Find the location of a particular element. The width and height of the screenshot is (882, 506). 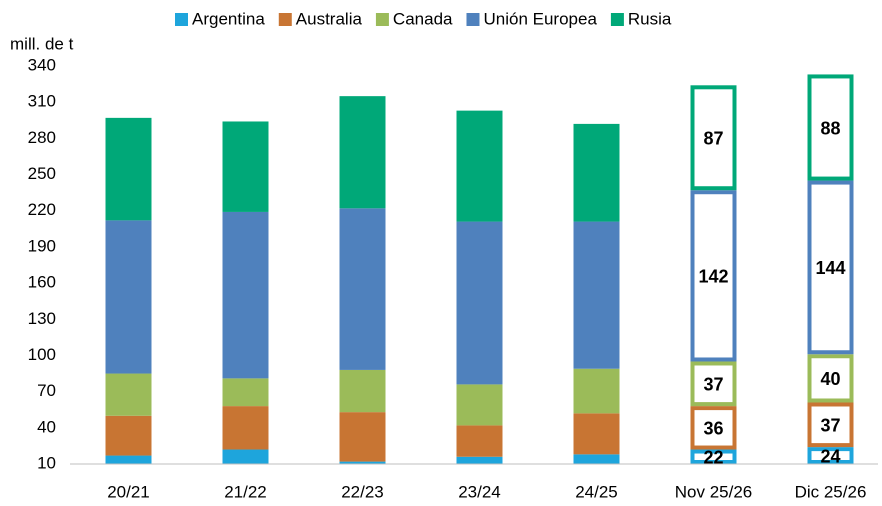

y-tick-label: 340 is located at coordinates (42, 64).